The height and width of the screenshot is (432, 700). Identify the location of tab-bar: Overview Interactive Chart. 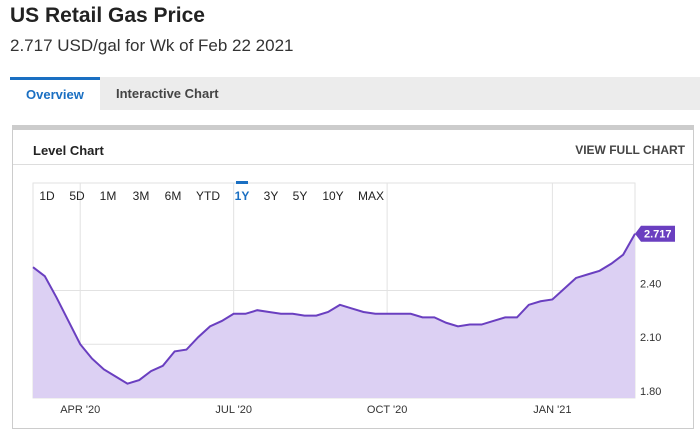
(355, 93).